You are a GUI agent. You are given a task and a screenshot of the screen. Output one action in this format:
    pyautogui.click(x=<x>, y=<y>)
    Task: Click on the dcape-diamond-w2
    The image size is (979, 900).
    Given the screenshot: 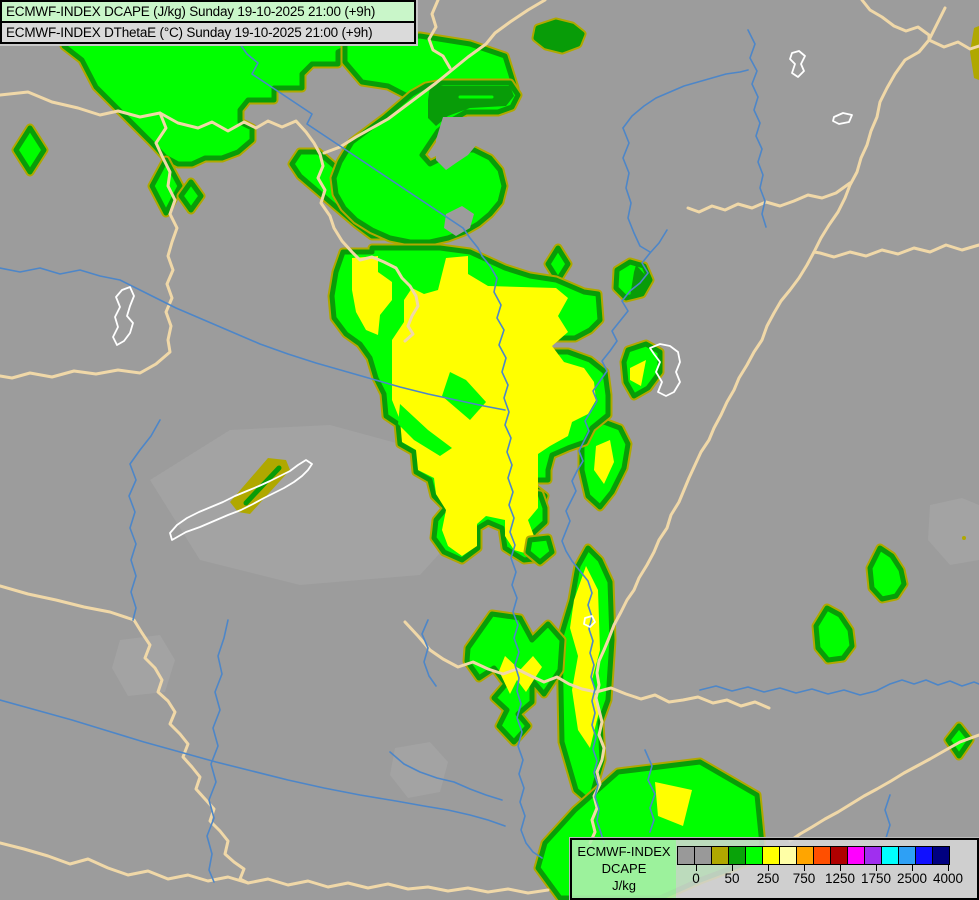 What is the action you would take?
    pyautogui.click(x=166, y=186)
    